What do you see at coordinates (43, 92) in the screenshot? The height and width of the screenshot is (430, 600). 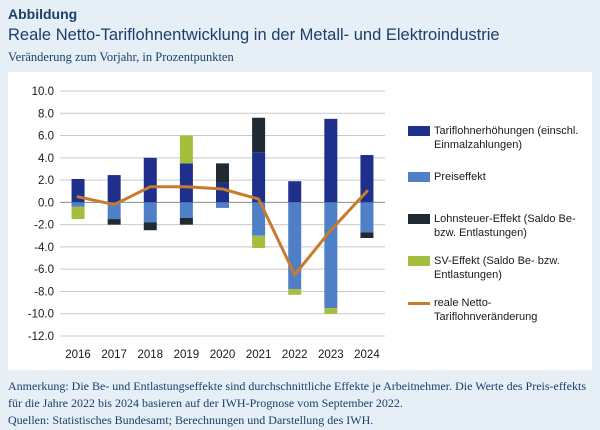 I see `y-tick-label: 10.0` at bounding box center [43, 92].